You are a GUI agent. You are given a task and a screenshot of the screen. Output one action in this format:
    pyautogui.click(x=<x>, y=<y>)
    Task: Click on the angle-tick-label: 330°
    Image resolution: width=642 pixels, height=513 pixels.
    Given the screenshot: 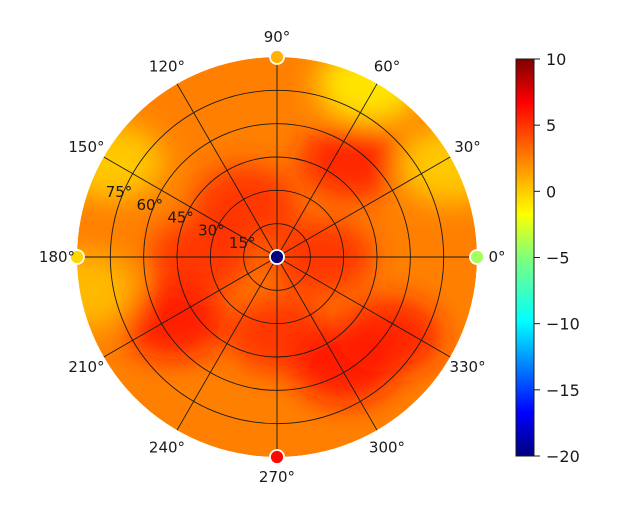 What is the action you would take?
    pyautogui.click(x=467, y=367)
    